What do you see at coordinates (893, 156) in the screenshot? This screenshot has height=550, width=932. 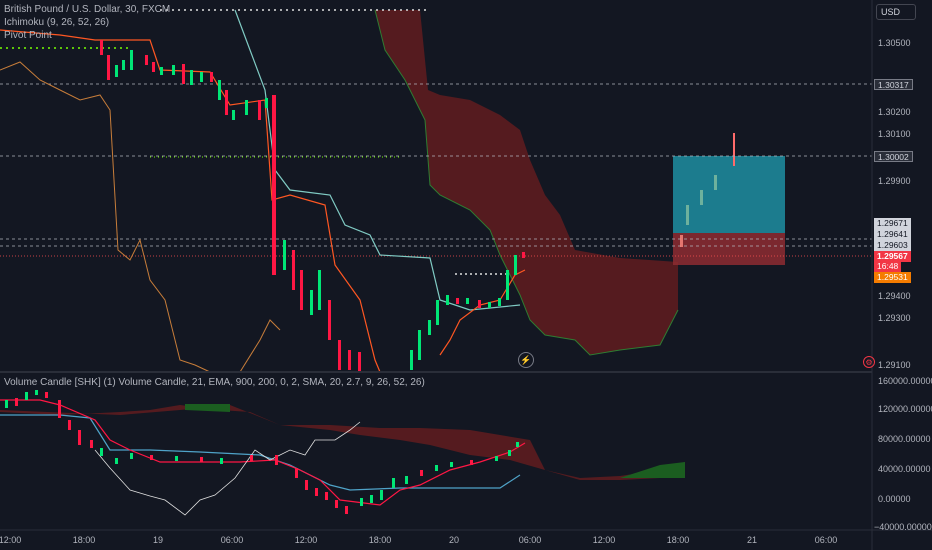 I see `price-tag: 1.30002` at bounding box center [893, 156].